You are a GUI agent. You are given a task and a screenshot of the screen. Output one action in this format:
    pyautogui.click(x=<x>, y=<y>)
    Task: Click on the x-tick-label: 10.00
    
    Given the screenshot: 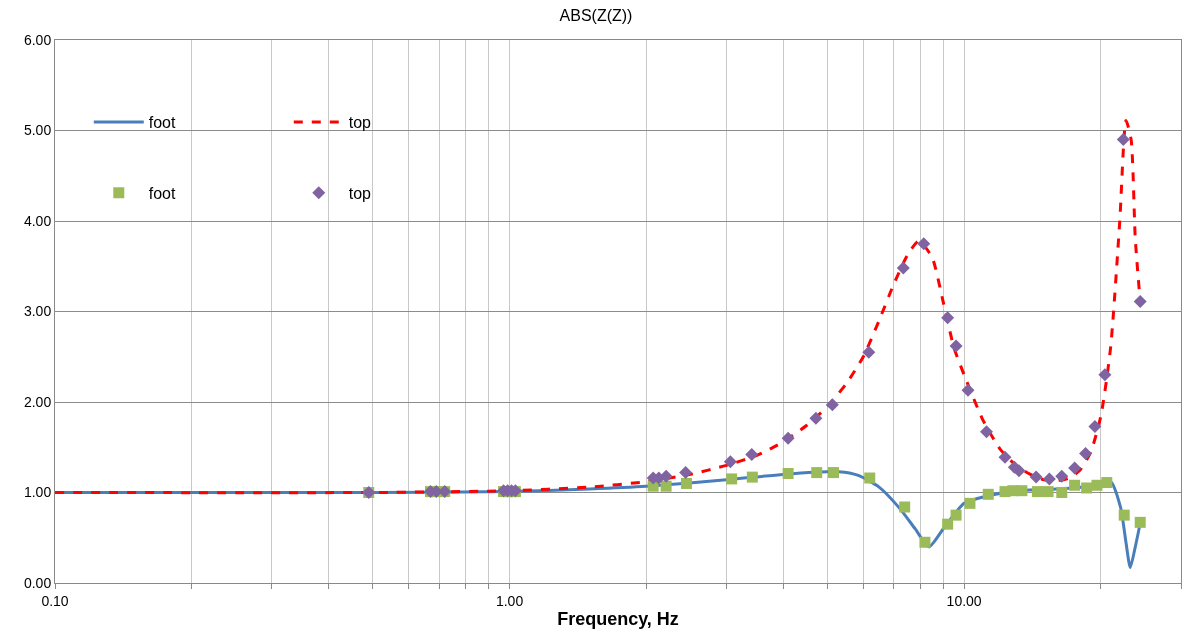 What is the action you would take?
    pyautogui.click(x=964, y=600)
    